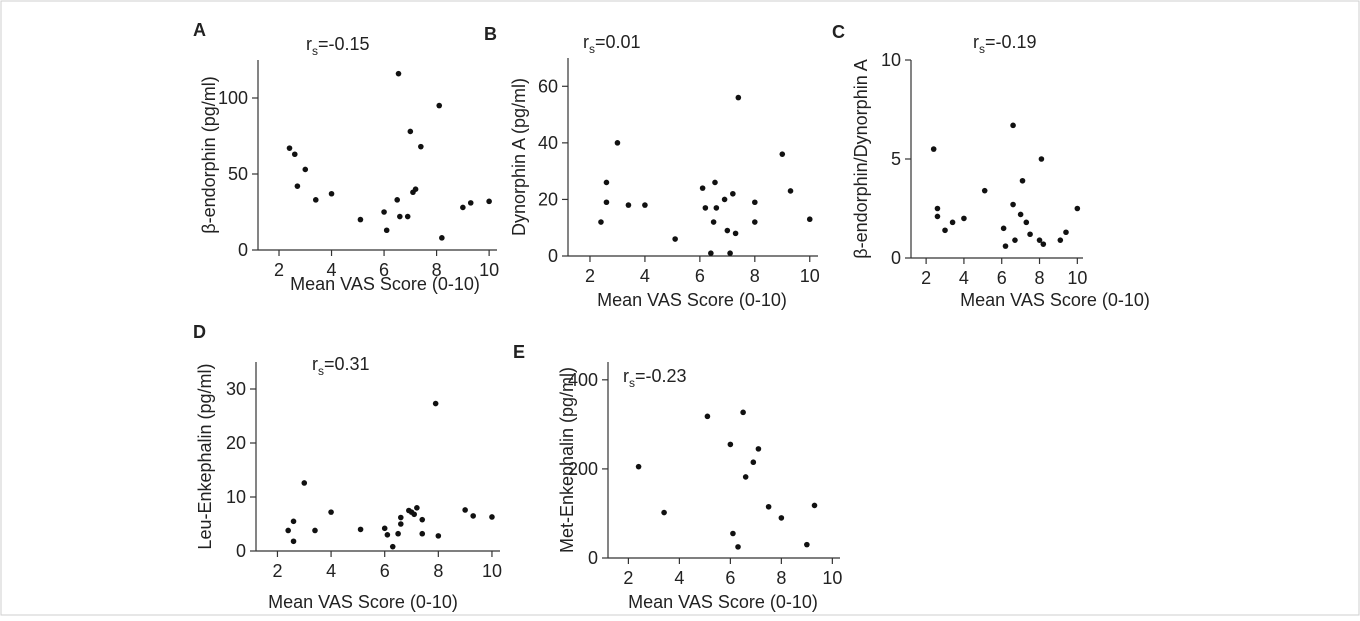 The height and width of the screenshot is (621, 1360). Describe the element at coordinates (1055, 300) in the screenshot. I see `panel-c-x-axis-title: Mean VAS Score (0-10)` at that location.